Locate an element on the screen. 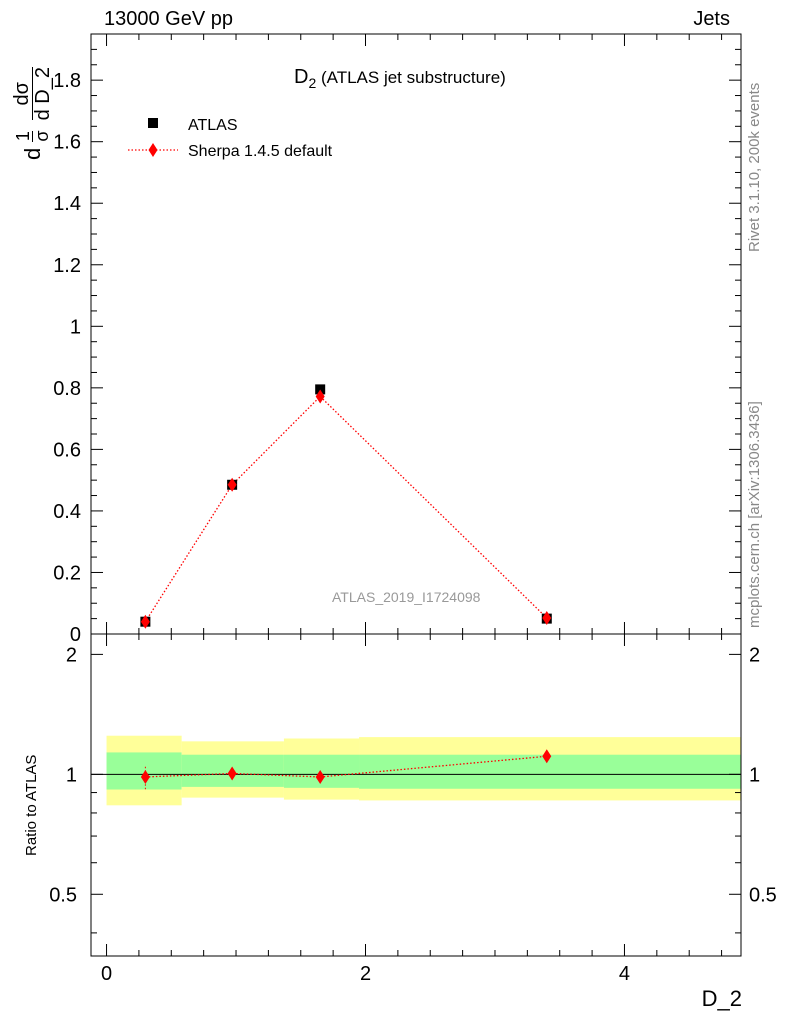  main-series-layer is located at coordinates (346, 506).